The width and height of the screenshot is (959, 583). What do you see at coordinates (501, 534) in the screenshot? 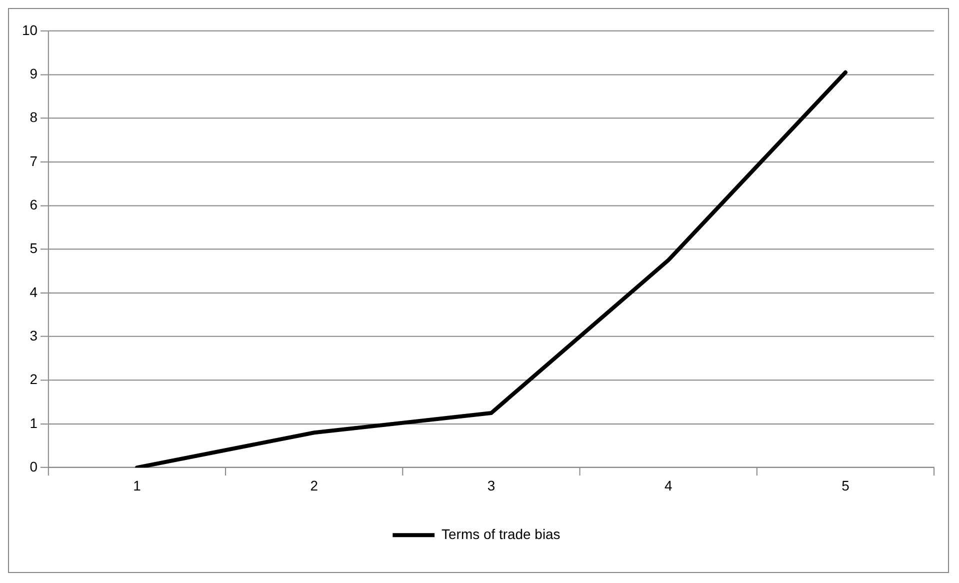
I see `legend-label: Terms of trade bias` at bounding box center [501, 534].